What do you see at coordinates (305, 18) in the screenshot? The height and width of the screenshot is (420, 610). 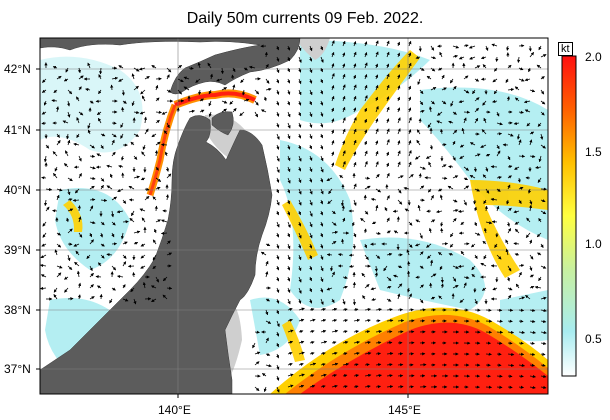 I see `map-title: Daily 50m currents 09 Feb. 2022.` at bounding box center [305, 18].